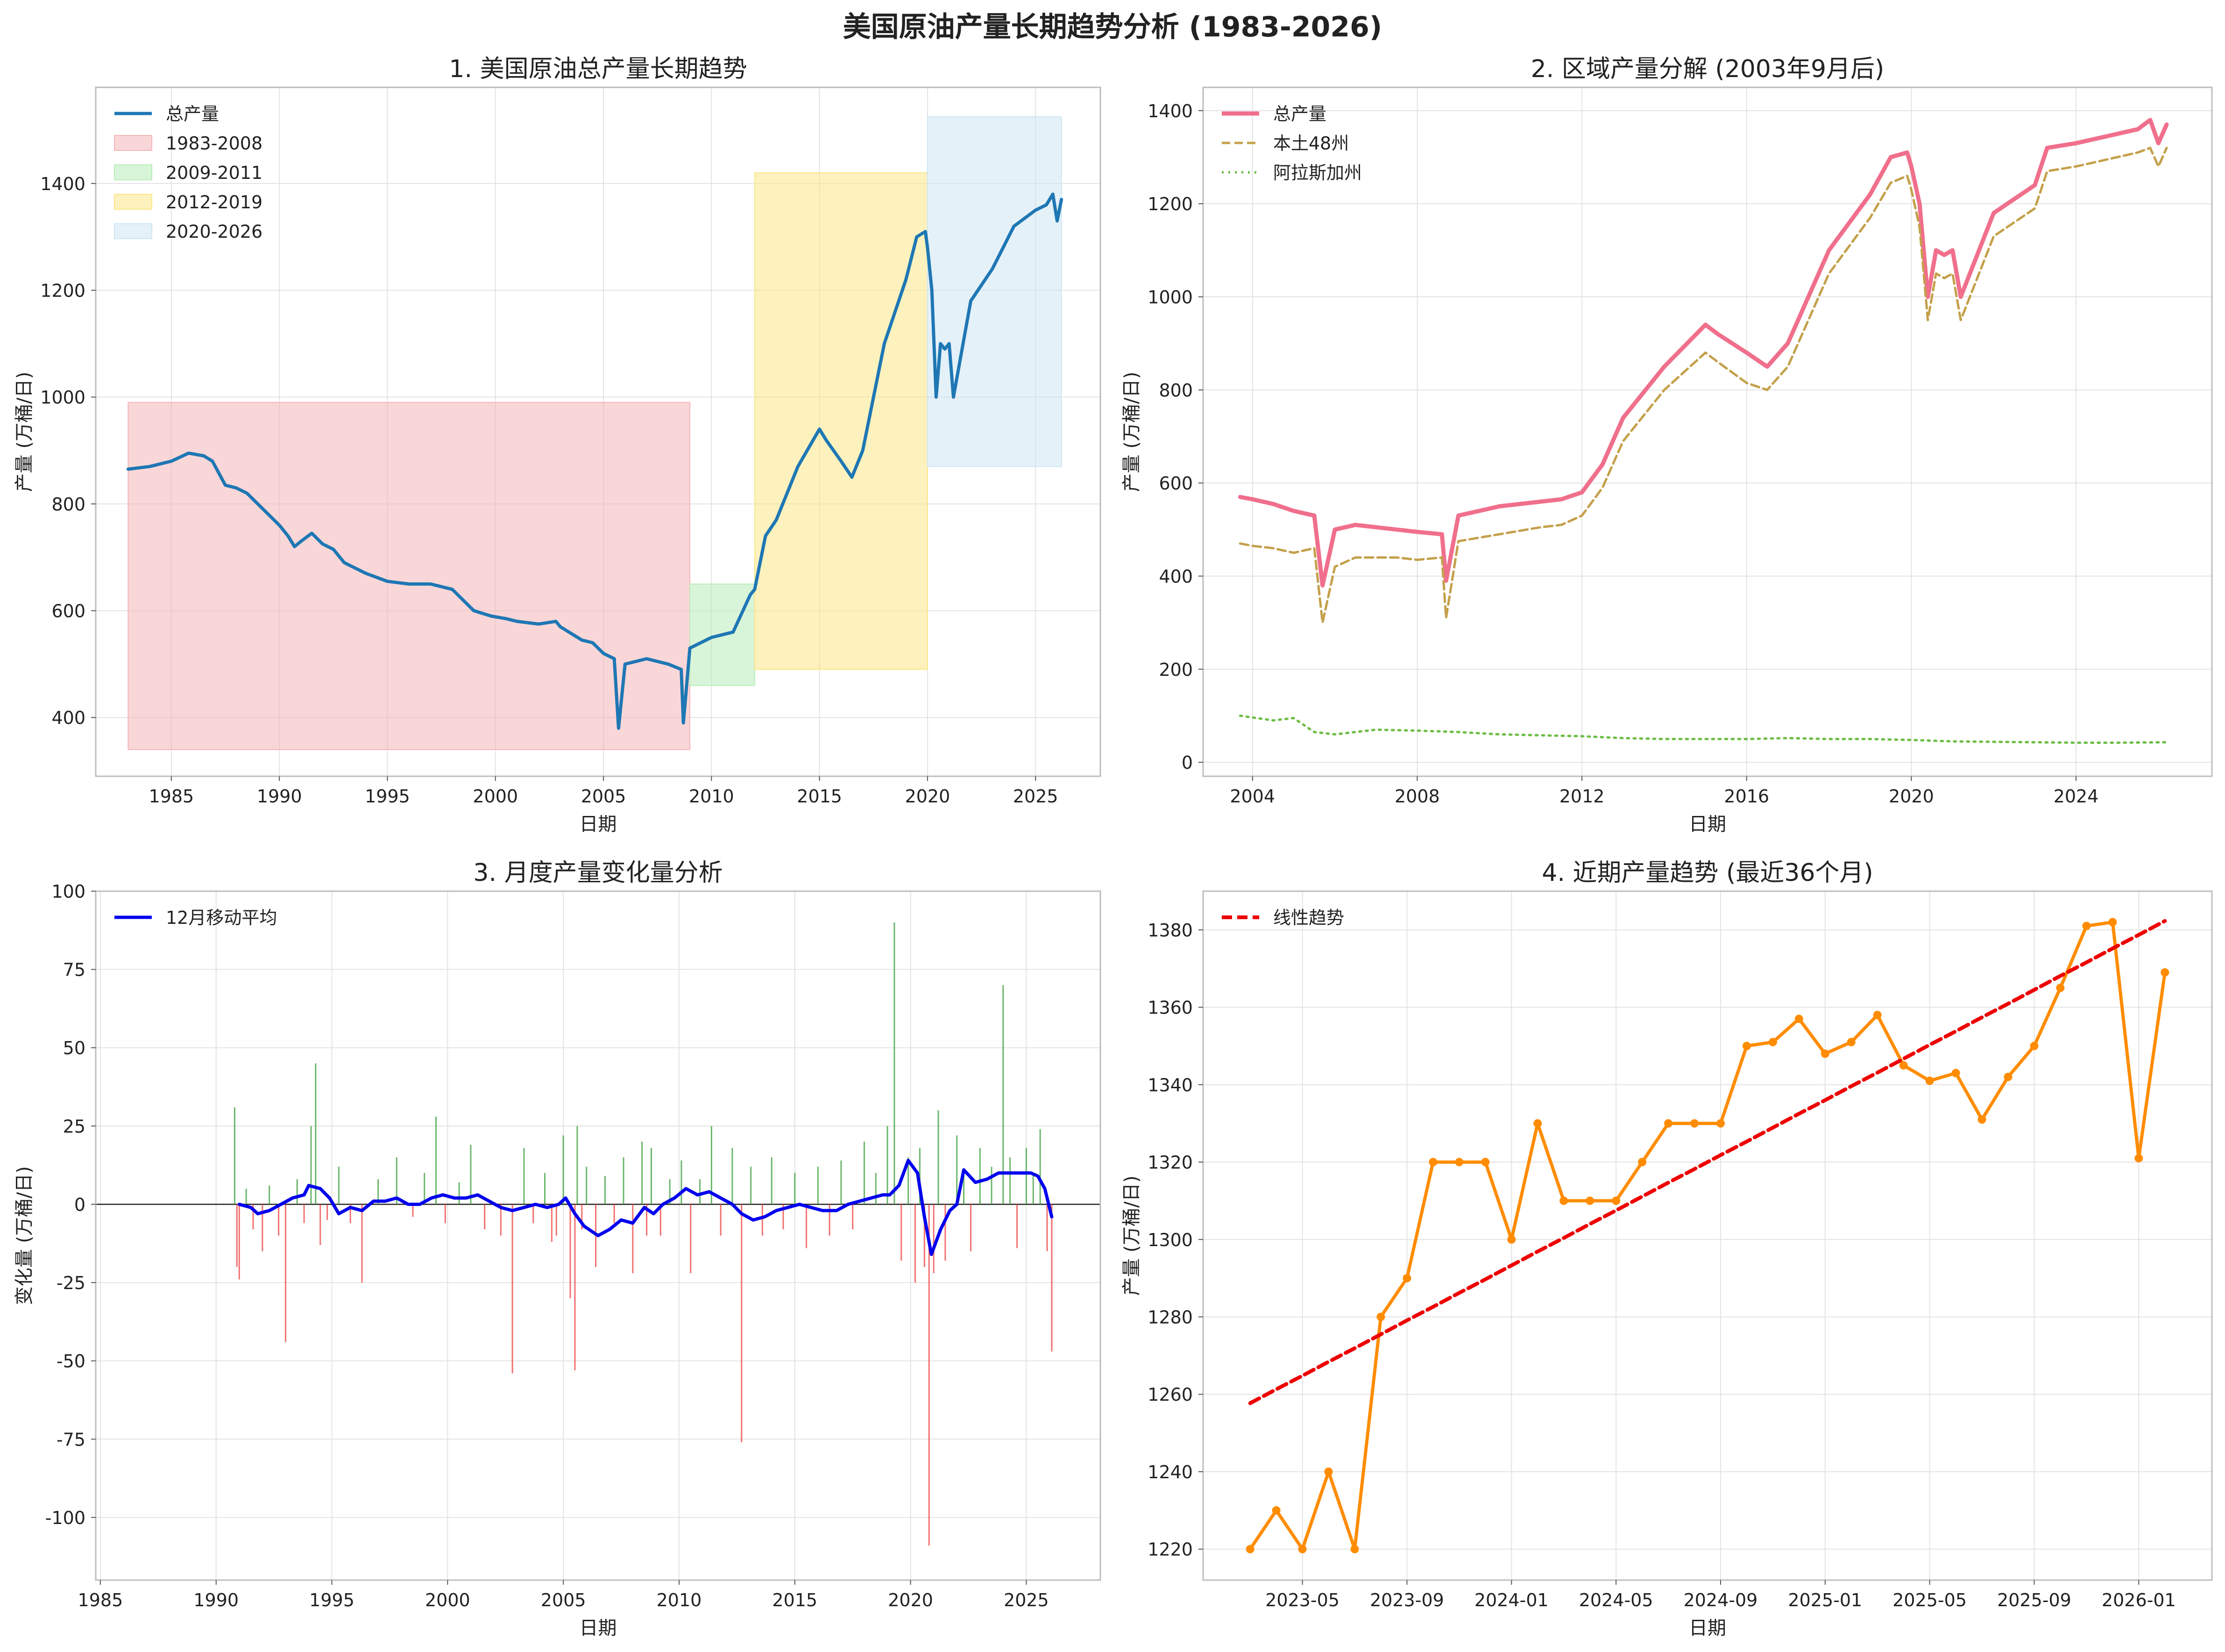 The image size is (2225, 1652). Describe the element at coordinates (1707, 1162) in the screenshot. I see `series-line-线性趋势` at that location.